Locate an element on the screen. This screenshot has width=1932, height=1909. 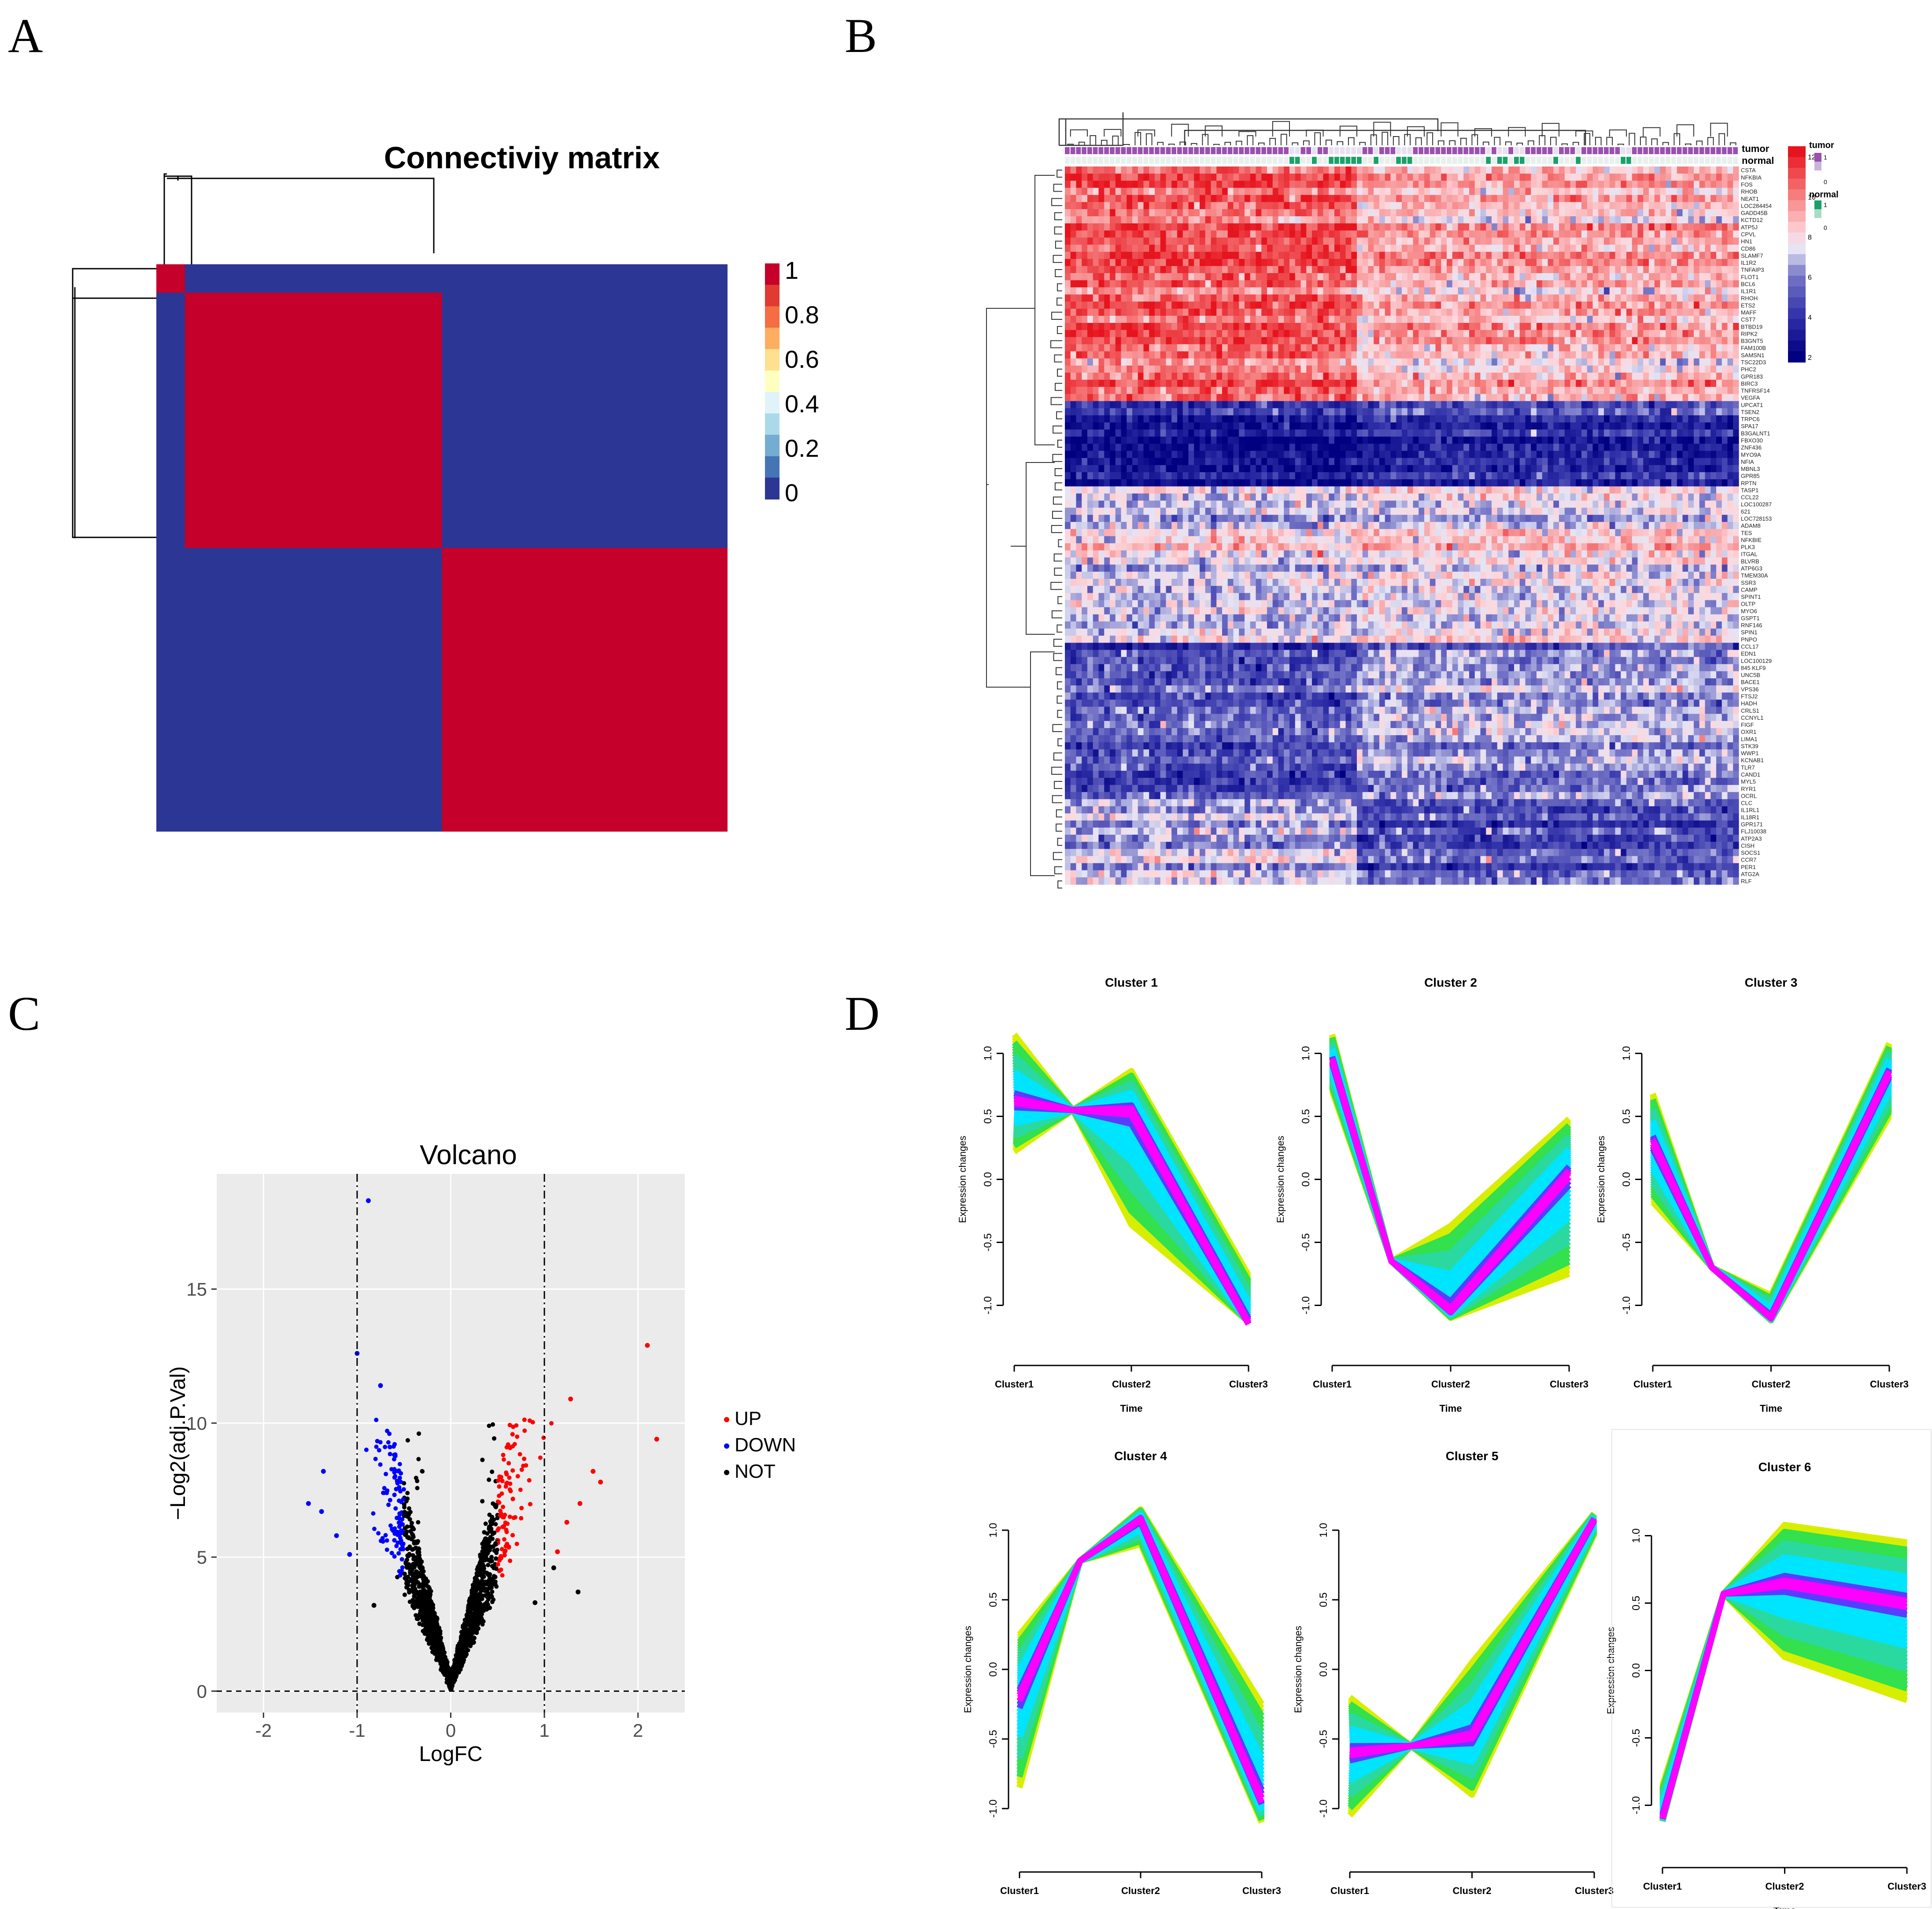
legend-label-not: NOT is located at coordinates (755, 1472).